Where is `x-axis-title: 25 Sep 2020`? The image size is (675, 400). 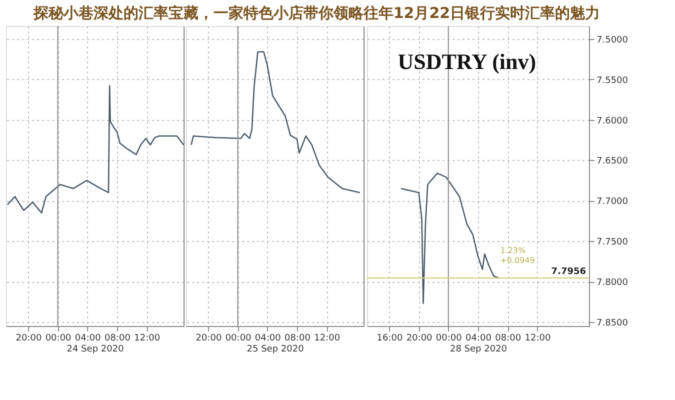 x-axis-title: 25 Sep 2020 is located at coordinates (275, 349).